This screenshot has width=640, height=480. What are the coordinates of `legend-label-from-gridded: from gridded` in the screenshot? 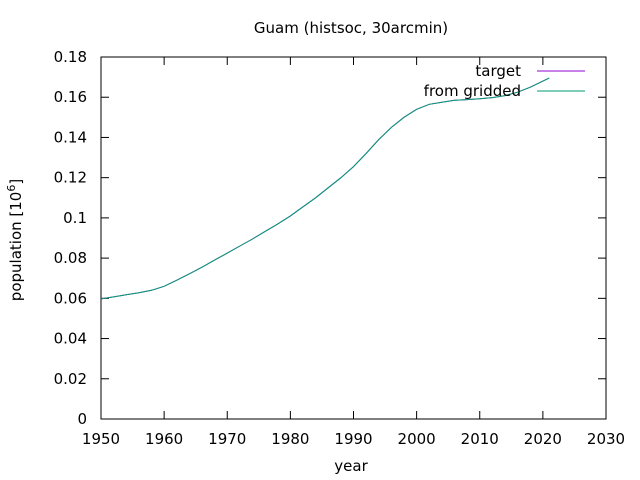 It's located at (472, 91).